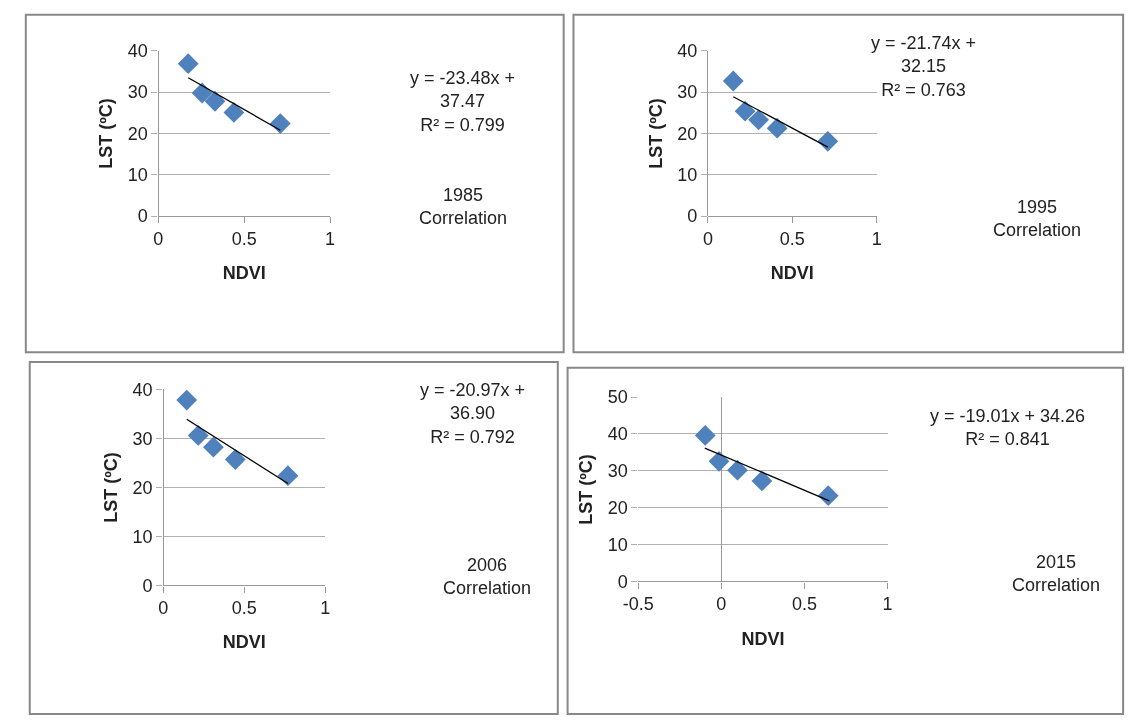 The image size is (1134, 726). What do you see at coordinates (1037, 219) in the screenshot?
I see `text: 1995 Correlation` at bounding box center [1037, 219].